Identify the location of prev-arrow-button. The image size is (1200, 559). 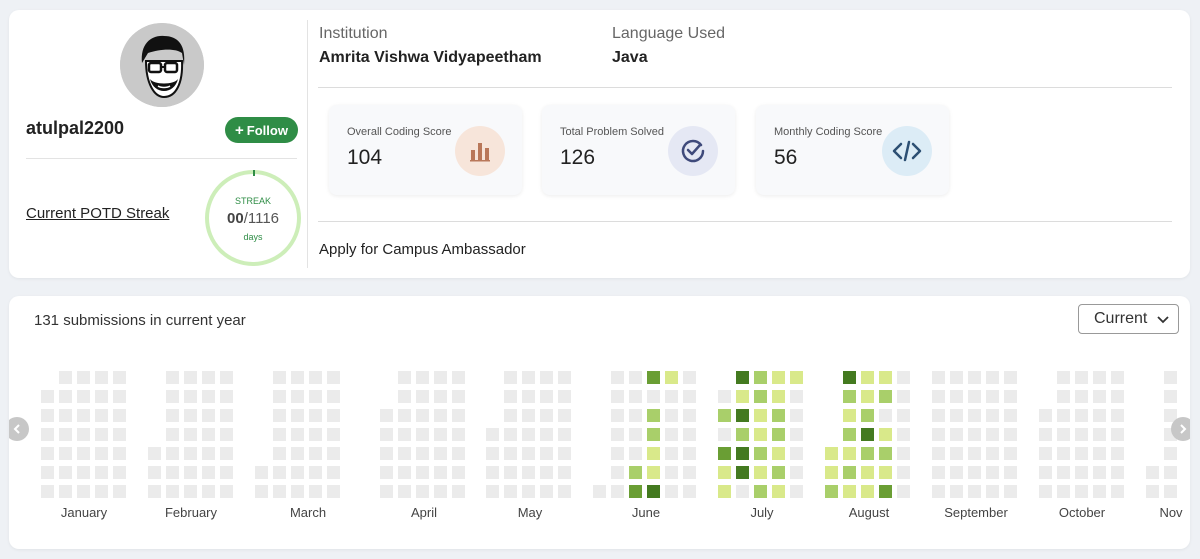
(19, 429).